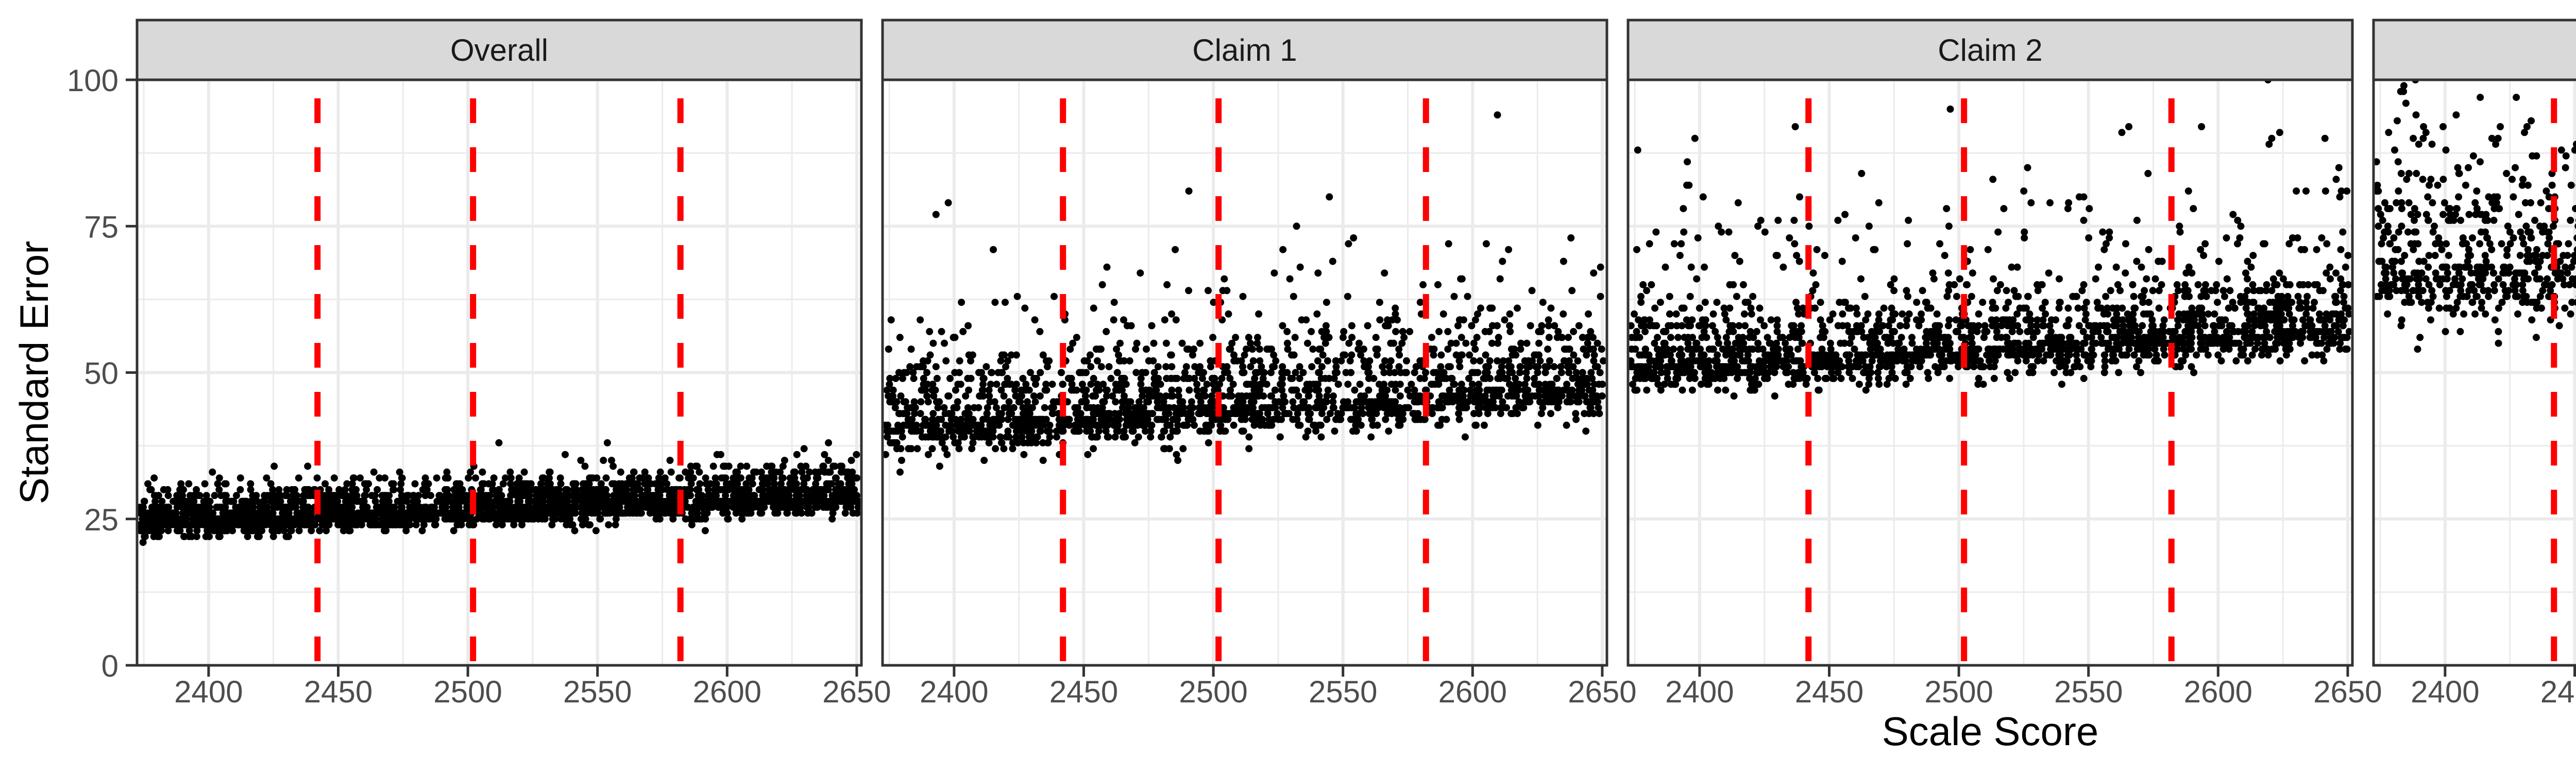  Describe the element at coordinates (92, 80) in the screenshot. I see `y-tick-label: 100` at that location.